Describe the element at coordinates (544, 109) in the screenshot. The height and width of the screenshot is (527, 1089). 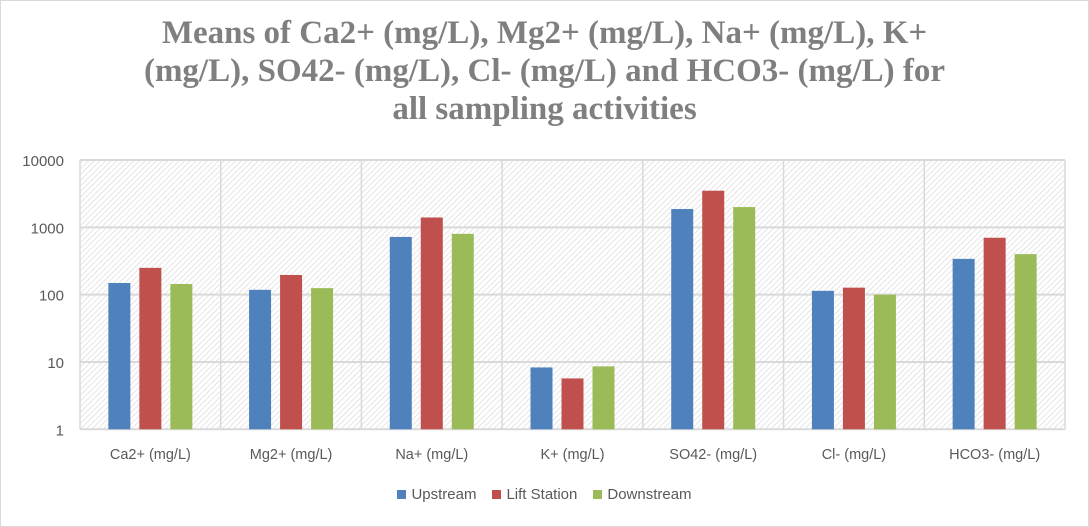
I see `chart-title-line-3: all sampling activities` at that location.